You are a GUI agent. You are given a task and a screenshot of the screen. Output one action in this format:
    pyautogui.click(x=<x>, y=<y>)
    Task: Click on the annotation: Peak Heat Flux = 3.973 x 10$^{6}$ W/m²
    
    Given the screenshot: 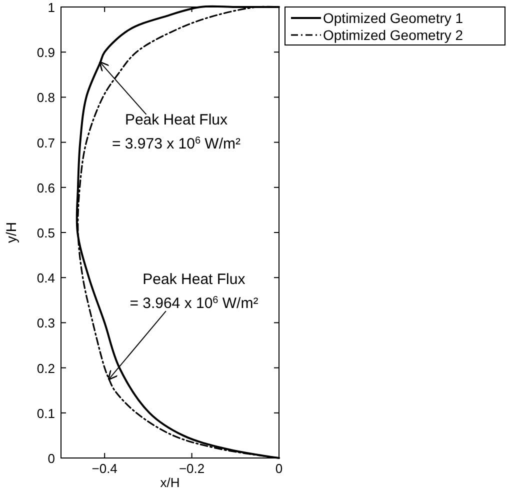 What is the action you would take?
    pyautogui.click(x=176, y=131)
    